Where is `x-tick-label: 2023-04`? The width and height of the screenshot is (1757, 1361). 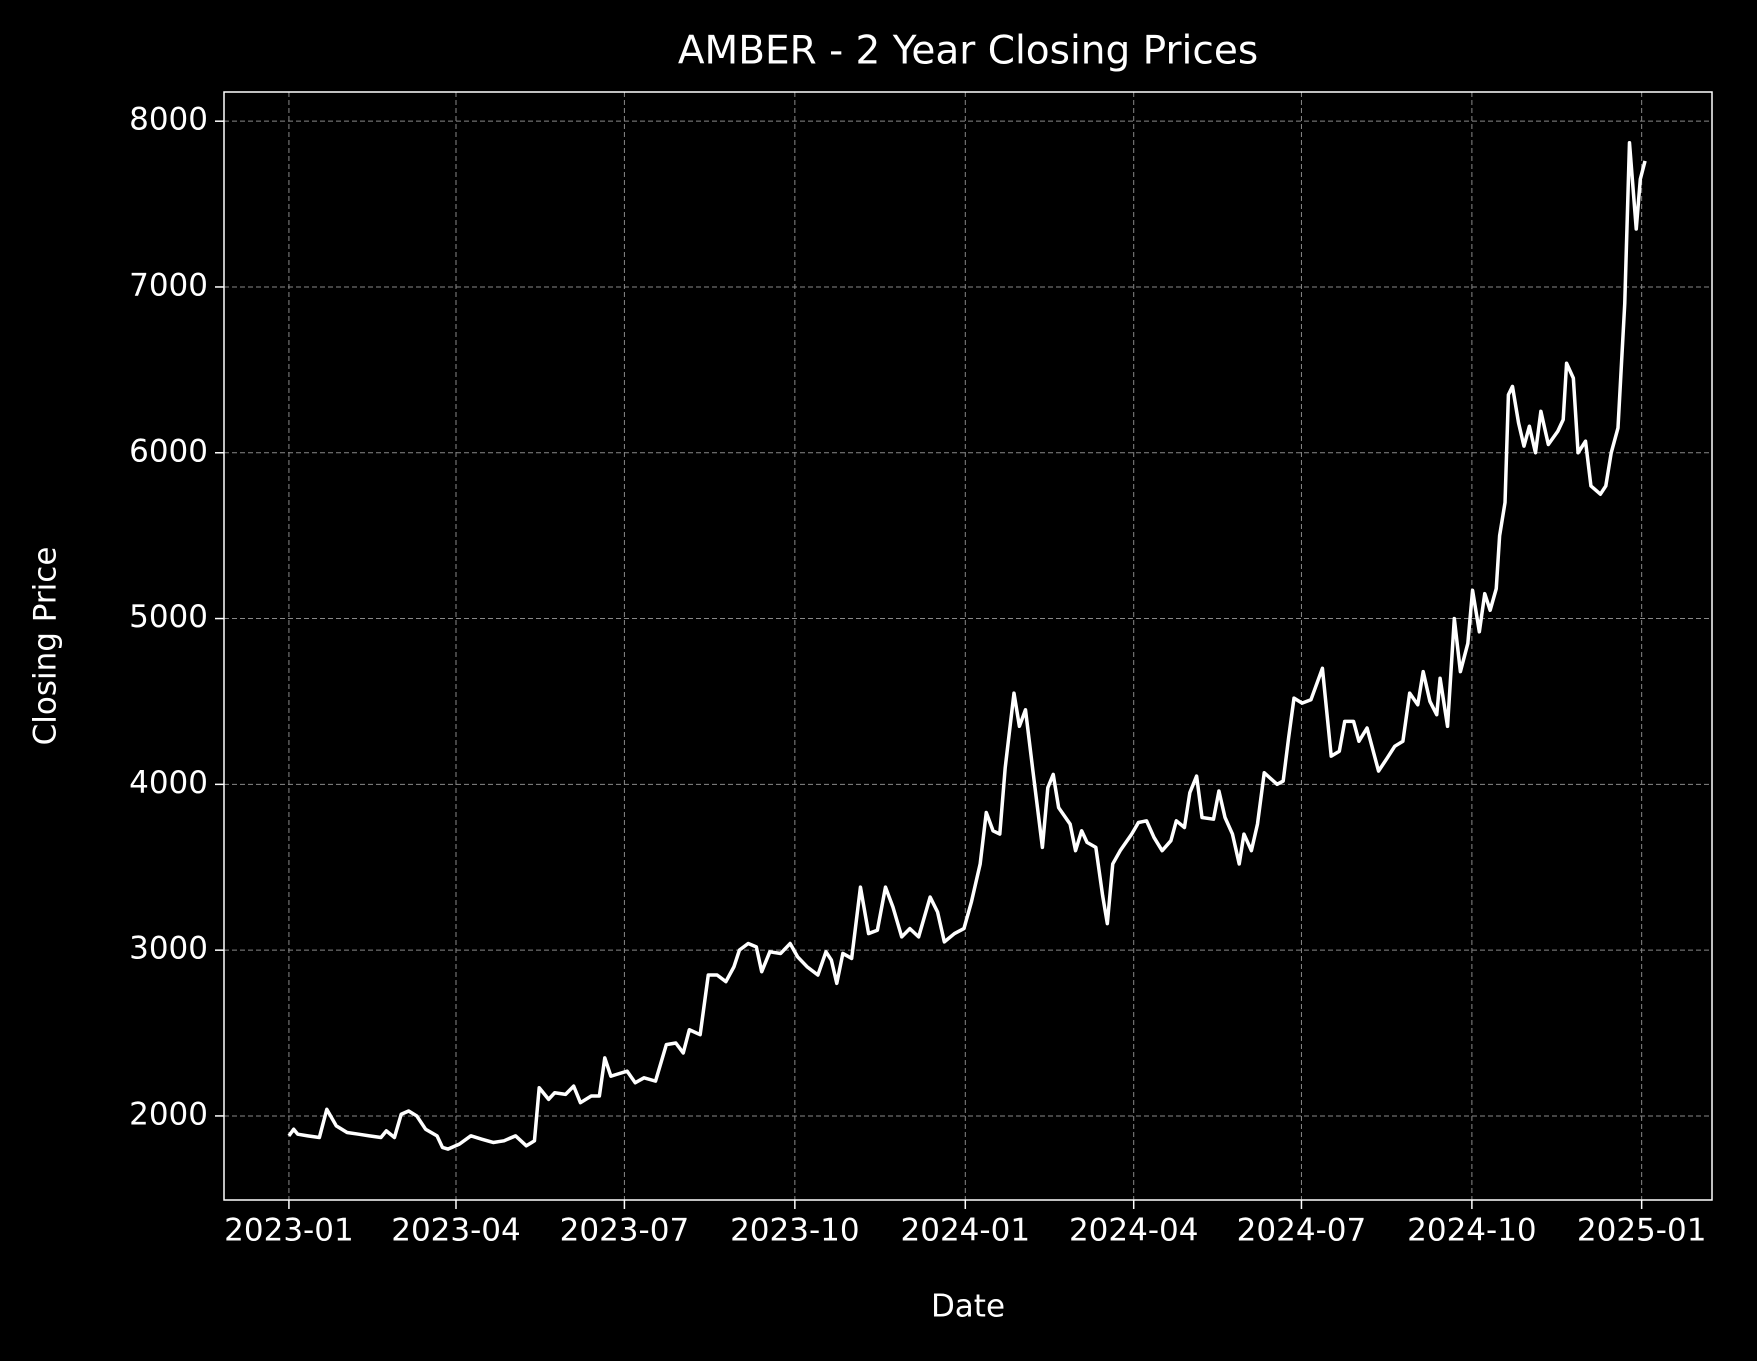
x-tick-label: 2023-04 is located at coordinates (456, 1231).